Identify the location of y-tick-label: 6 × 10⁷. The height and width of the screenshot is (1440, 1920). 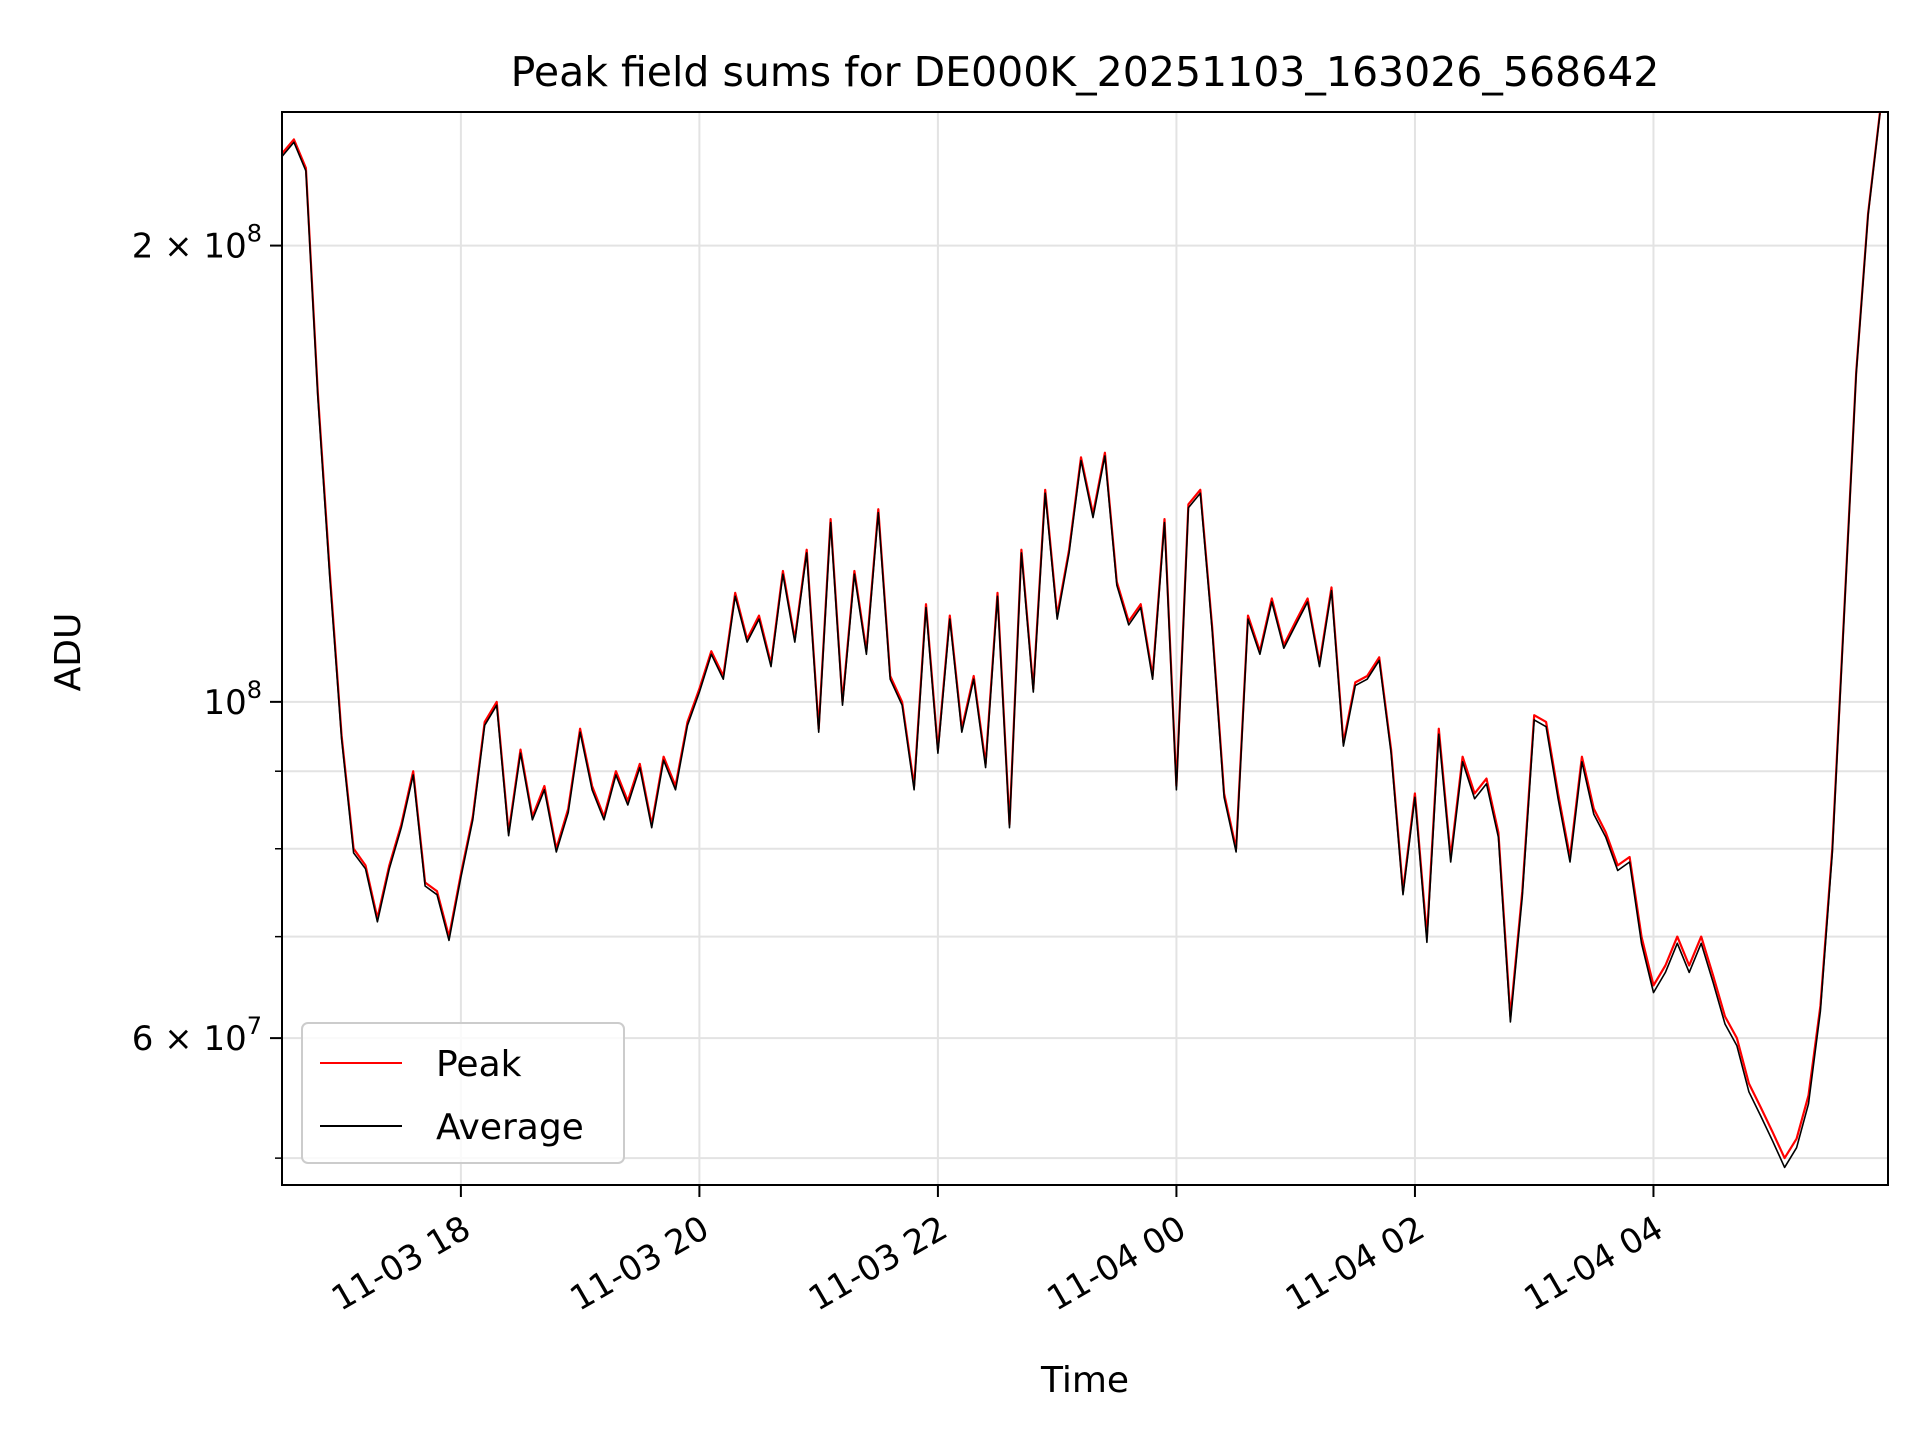
(197, 1035).